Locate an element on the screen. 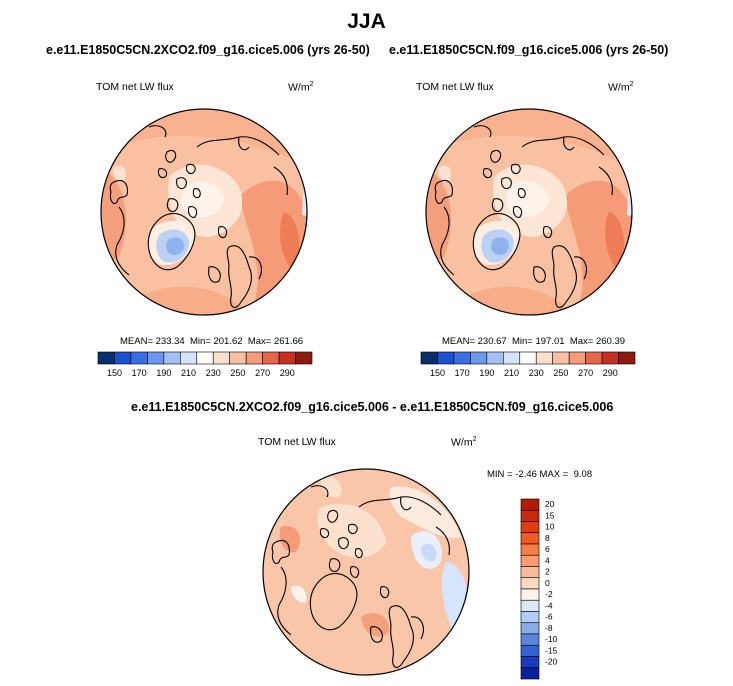 This screenshot has height=686, width=733. panel2-colorbar-tick-2: 170 is located at coordinates (462, 373).